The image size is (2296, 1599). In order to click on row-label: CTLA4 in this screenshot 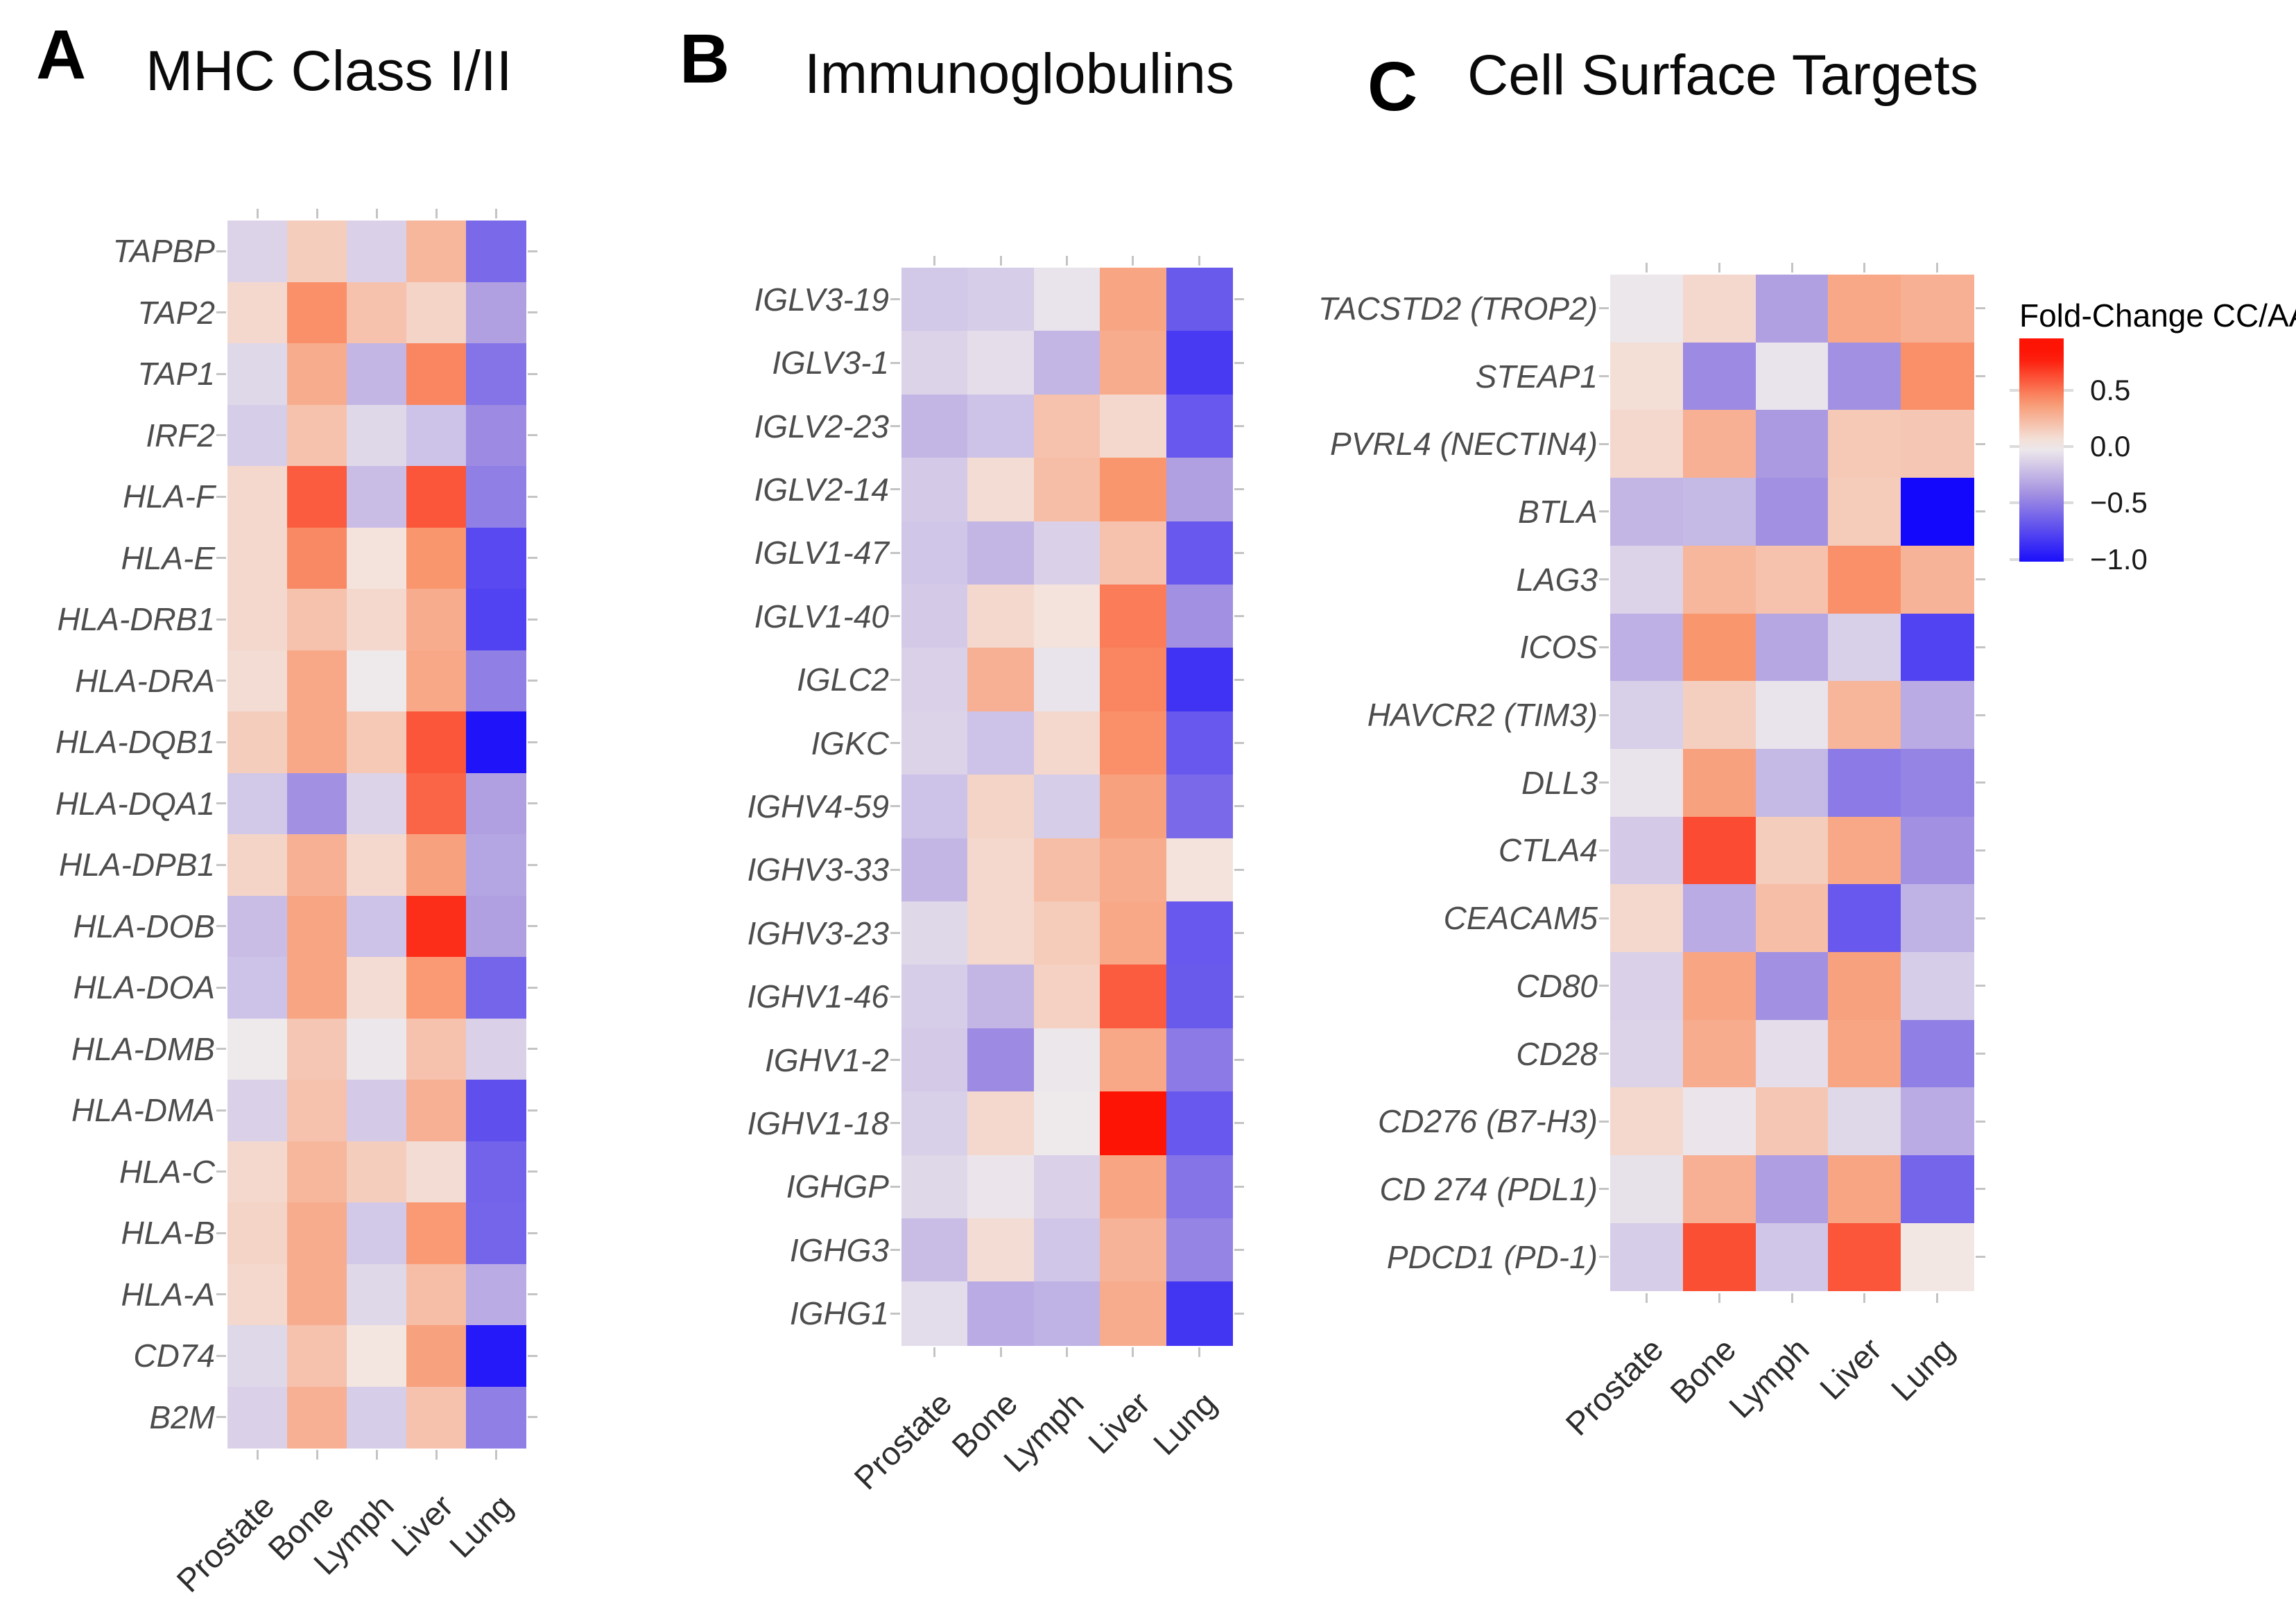, I will do `click(1548, 851)`.